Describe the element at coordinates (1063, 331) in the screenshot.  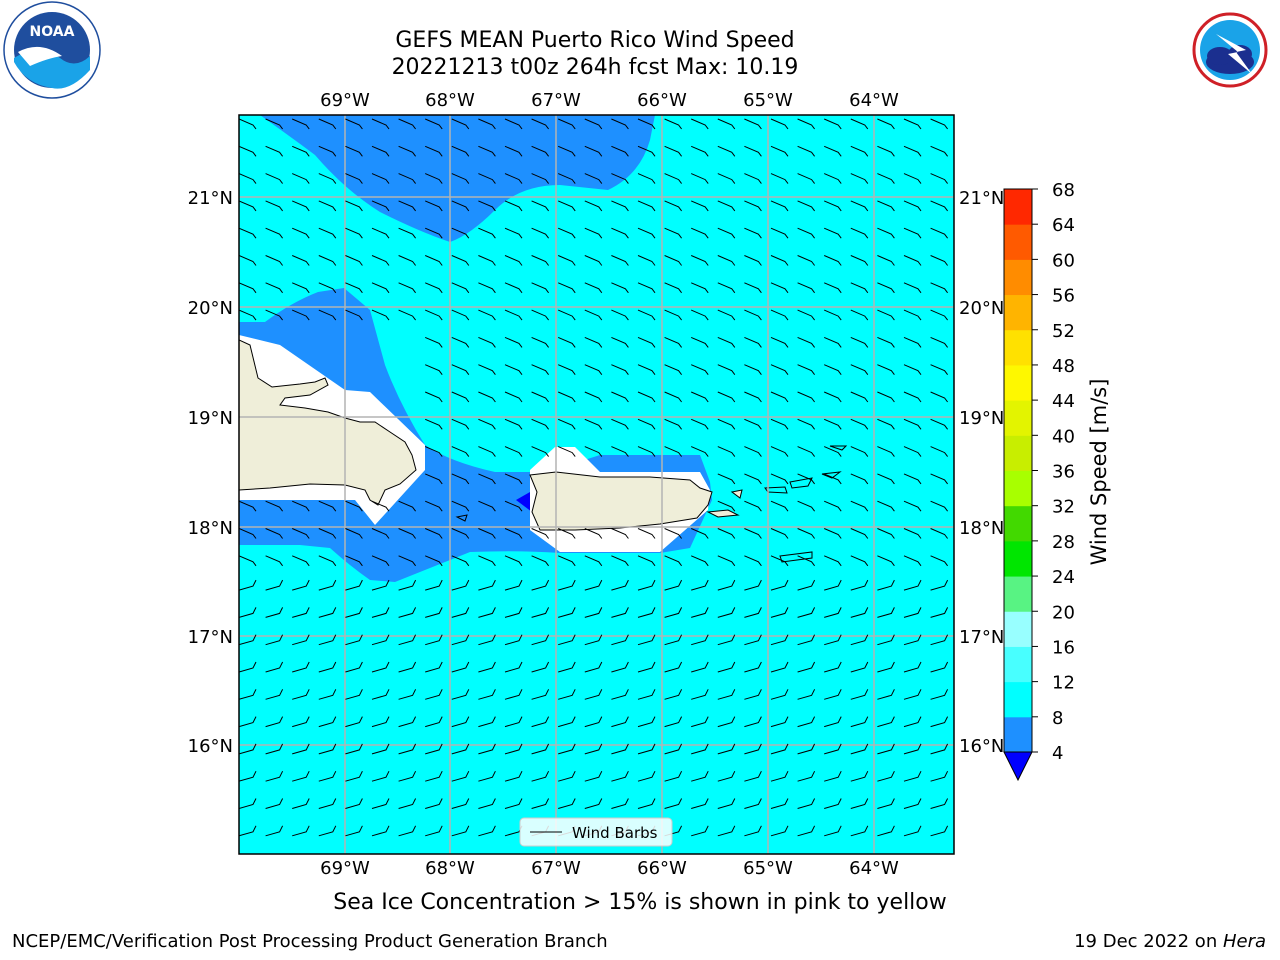
I see `colorbar-tick-label: 52` at that location.